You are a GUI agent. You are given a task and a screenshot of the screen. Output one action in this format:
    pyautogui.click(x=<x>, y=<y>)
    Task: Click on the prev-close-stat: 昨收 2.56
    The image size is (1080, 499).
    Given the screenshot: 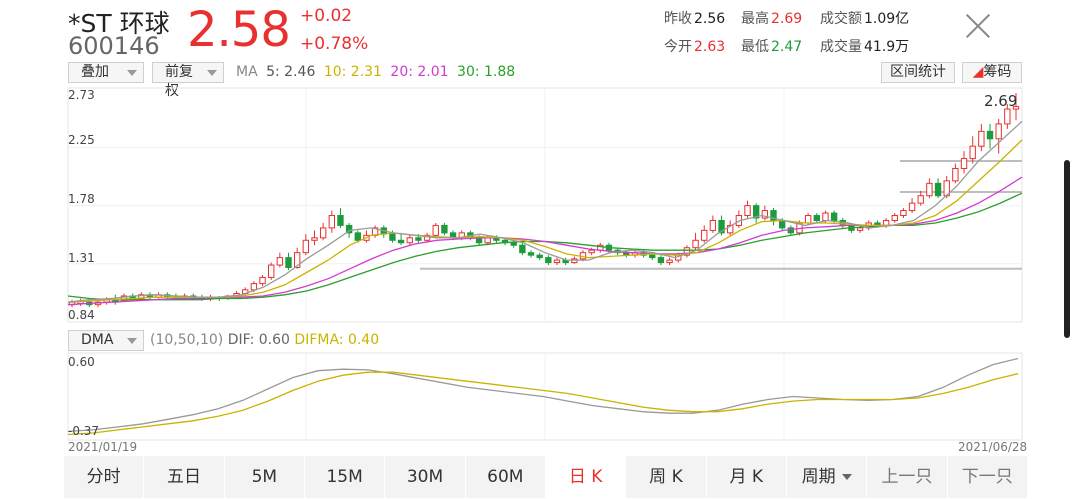 What is the action you would take?
    pyautogui.click(x=694, y=18)
    